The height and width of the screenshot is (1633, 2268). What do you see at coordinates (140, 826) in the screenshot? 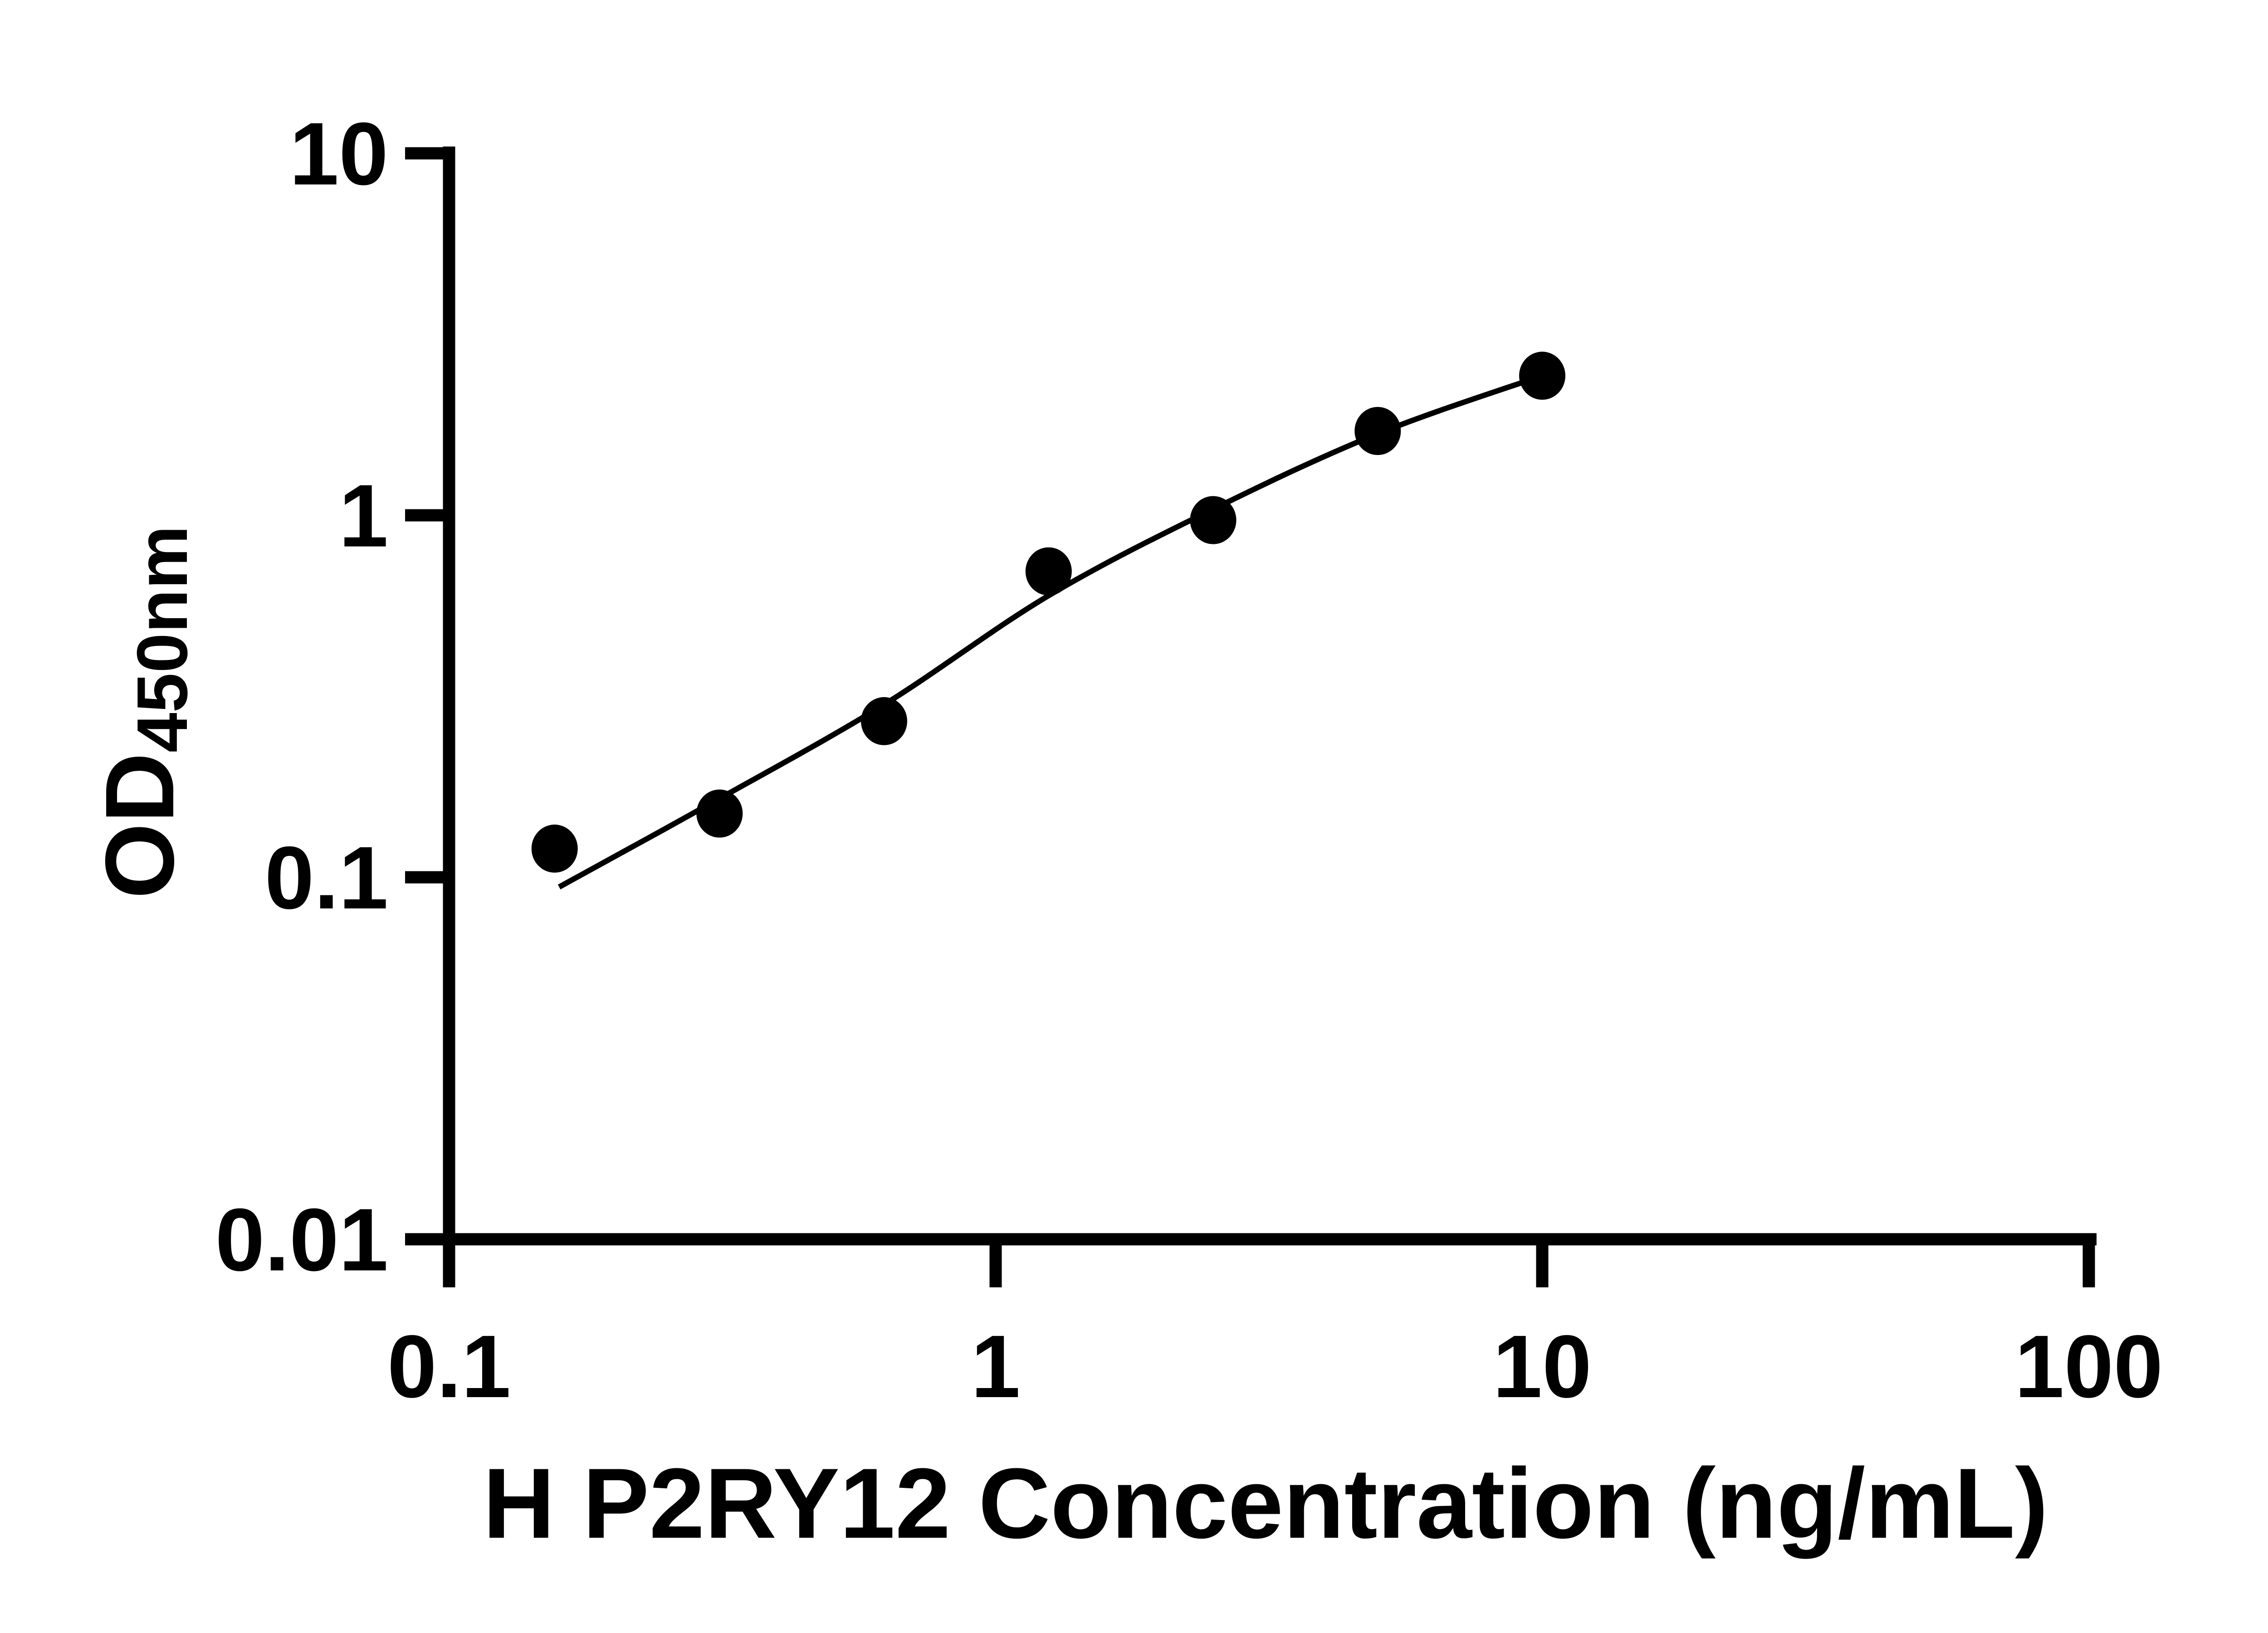
I see `y-axis-title-main: OD` at bounding box center [140, 826].